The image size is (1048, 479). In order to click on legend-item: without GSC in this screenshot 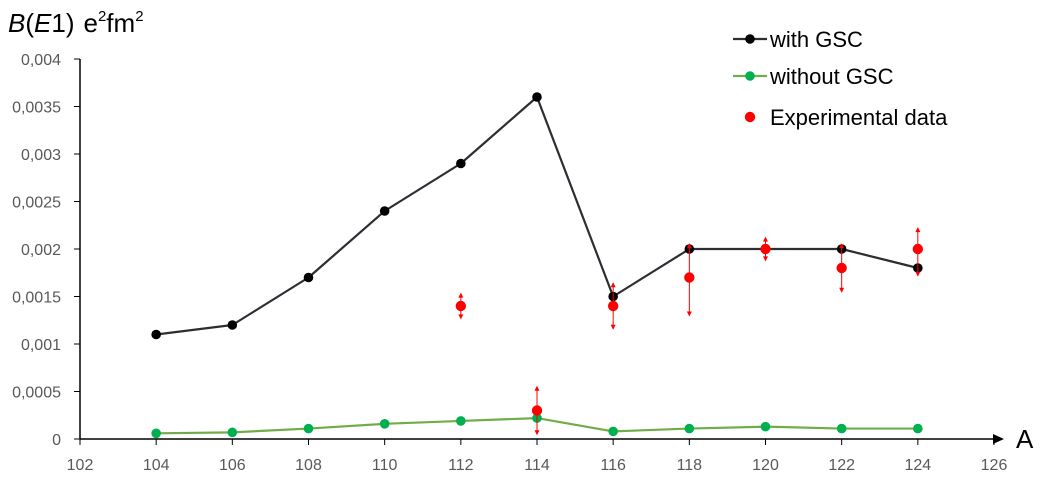, I will do `click(813, 76)`.